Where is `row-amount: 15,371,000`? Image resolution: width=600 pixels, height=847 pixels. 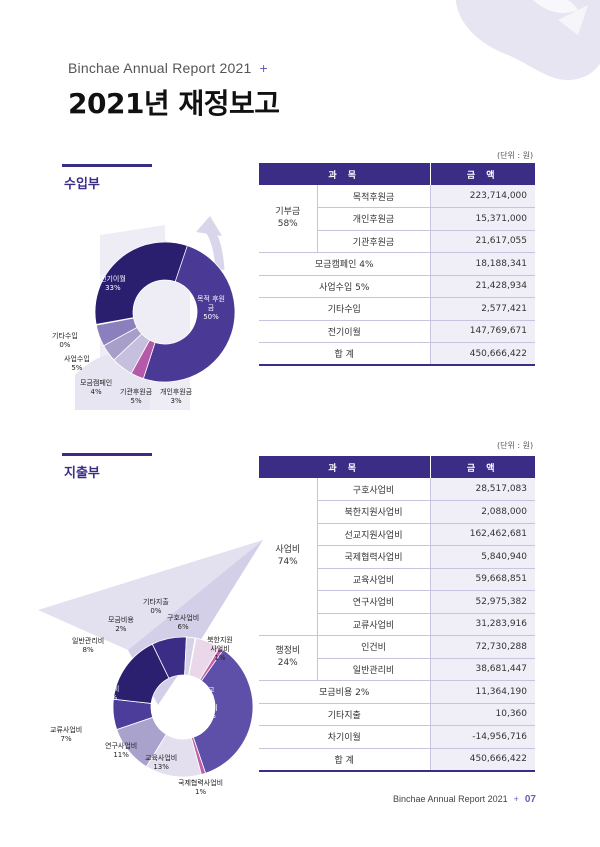
row-amount: 15,371,000 is located at coordinates (482, 219).